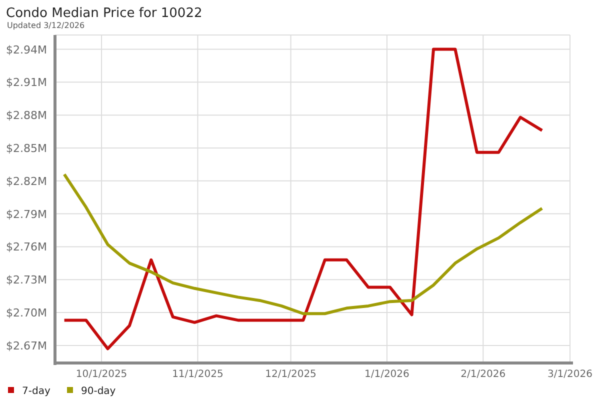  I want to click on y-tick-label: $2.91M, so click(26, 83).